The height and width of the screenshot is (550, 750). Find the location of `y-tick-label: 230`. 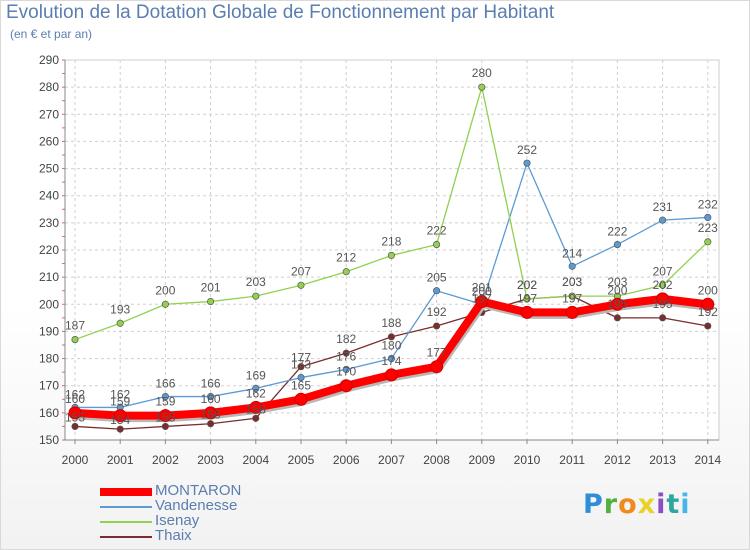

y-tick-label: 230 is located at coordinates (49, 223).